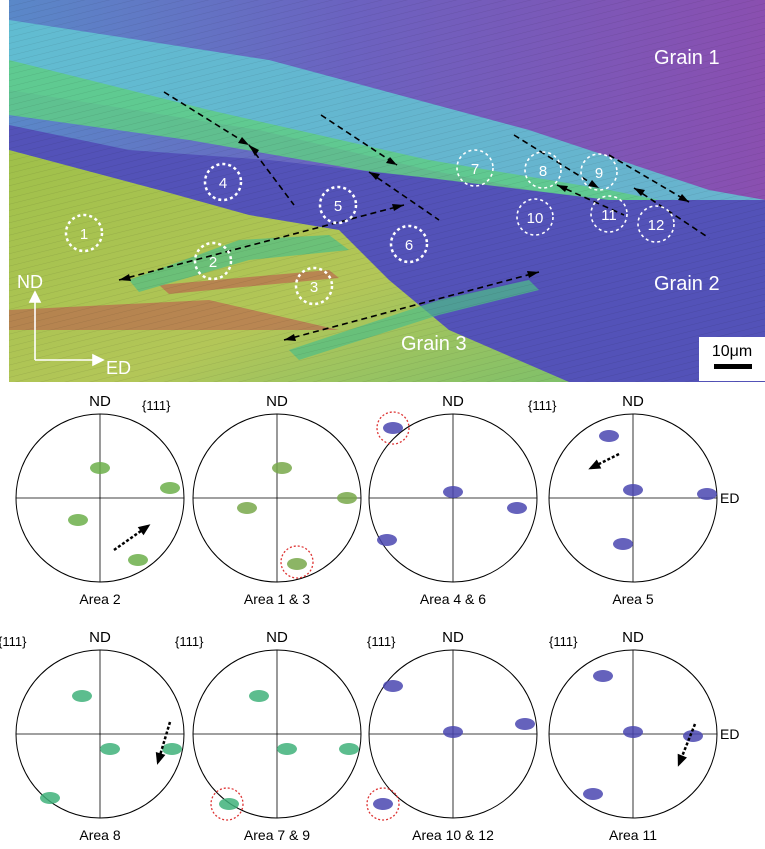 The width and height of the screenshot is (765, 849). I want to click on pole-figure-caption: Area 2, so click(99, 599).